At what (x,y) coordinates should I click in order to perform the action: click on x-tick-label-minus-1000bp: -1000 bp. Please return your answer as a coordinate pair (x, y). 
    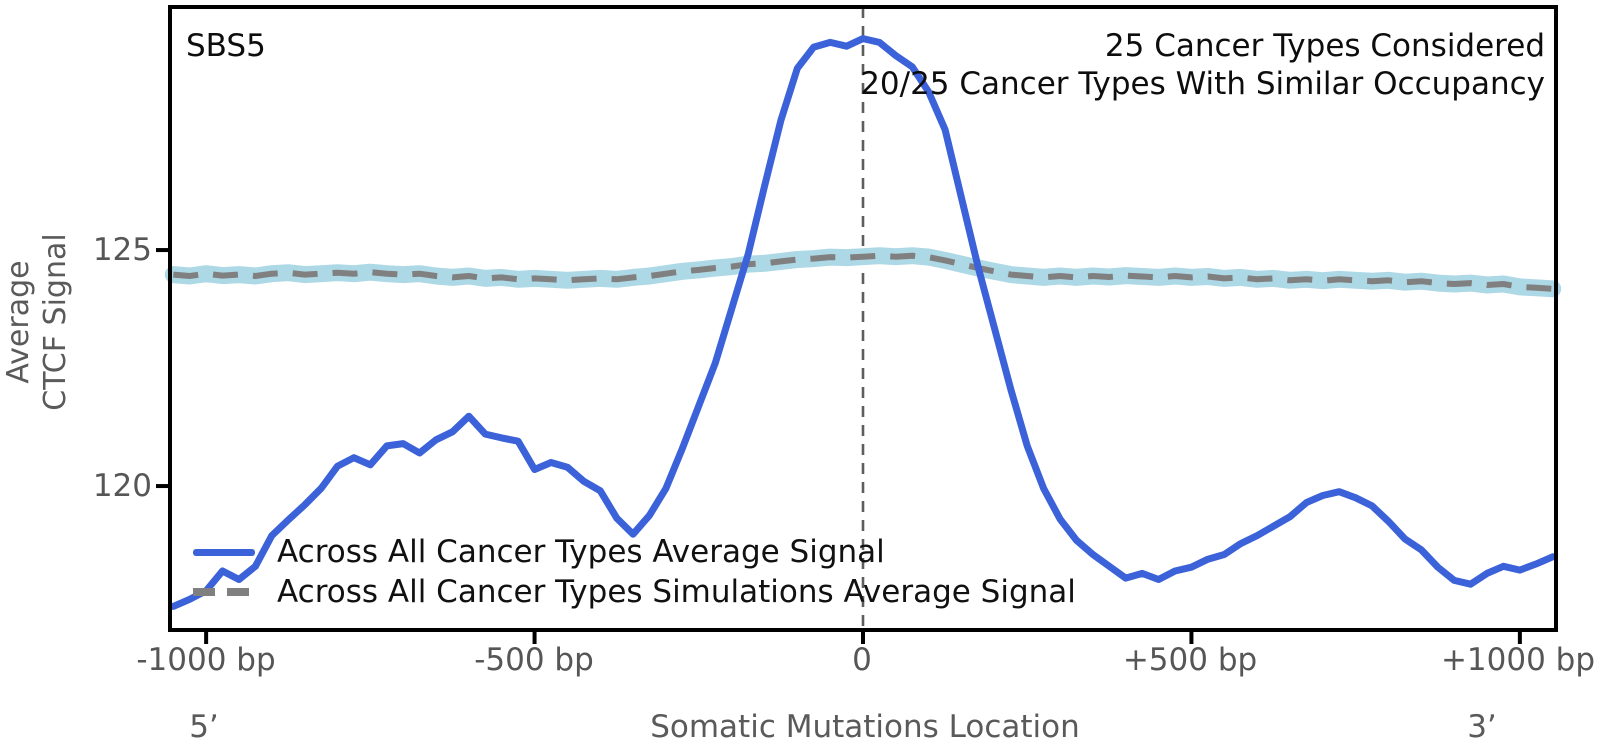
    Looking at the image, I should click on (206, 660).